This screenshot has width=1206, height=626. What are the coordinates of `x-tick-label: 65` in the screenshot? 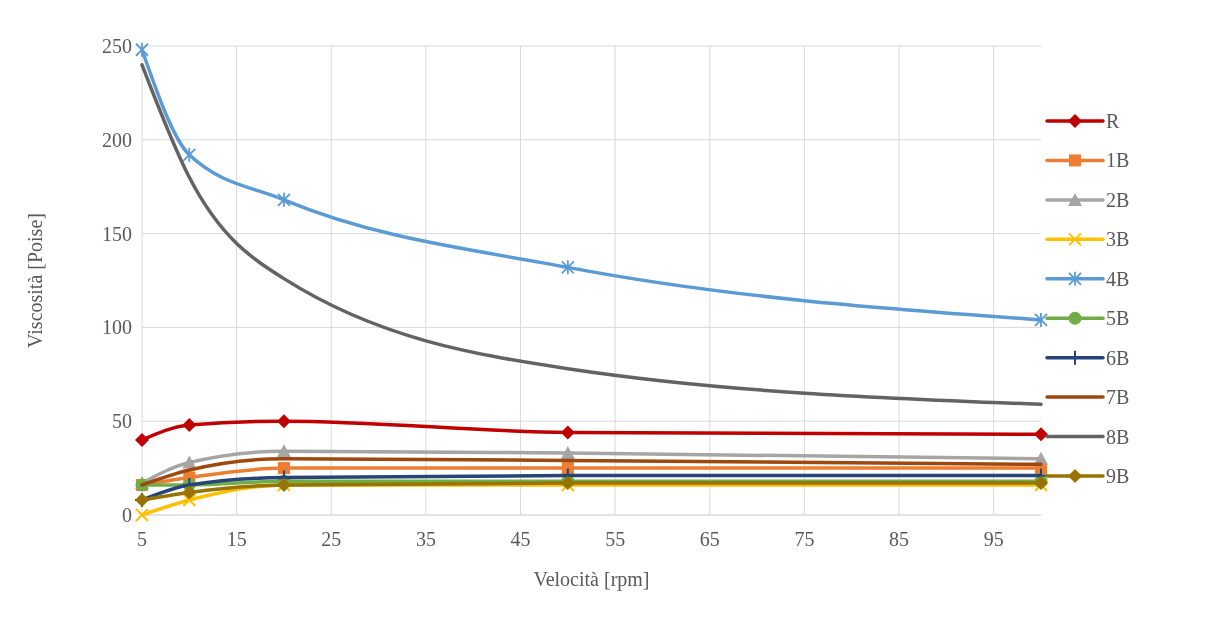 It's located at (709, 539).